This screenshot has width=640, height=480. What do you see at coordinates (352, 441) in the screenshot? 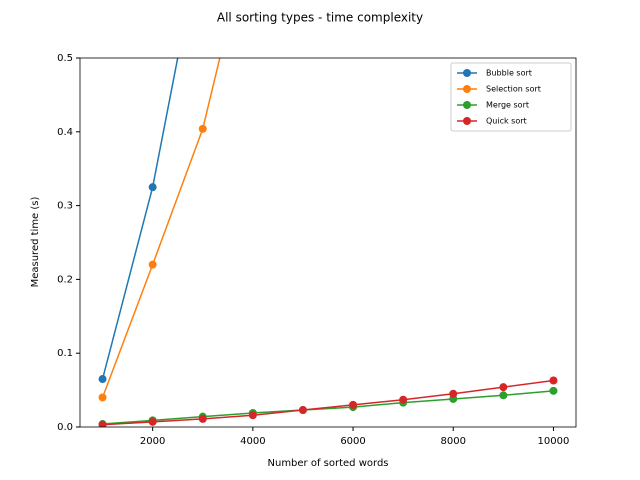
I see `x-tick-label: 6000` at bounding box center [352, 441].